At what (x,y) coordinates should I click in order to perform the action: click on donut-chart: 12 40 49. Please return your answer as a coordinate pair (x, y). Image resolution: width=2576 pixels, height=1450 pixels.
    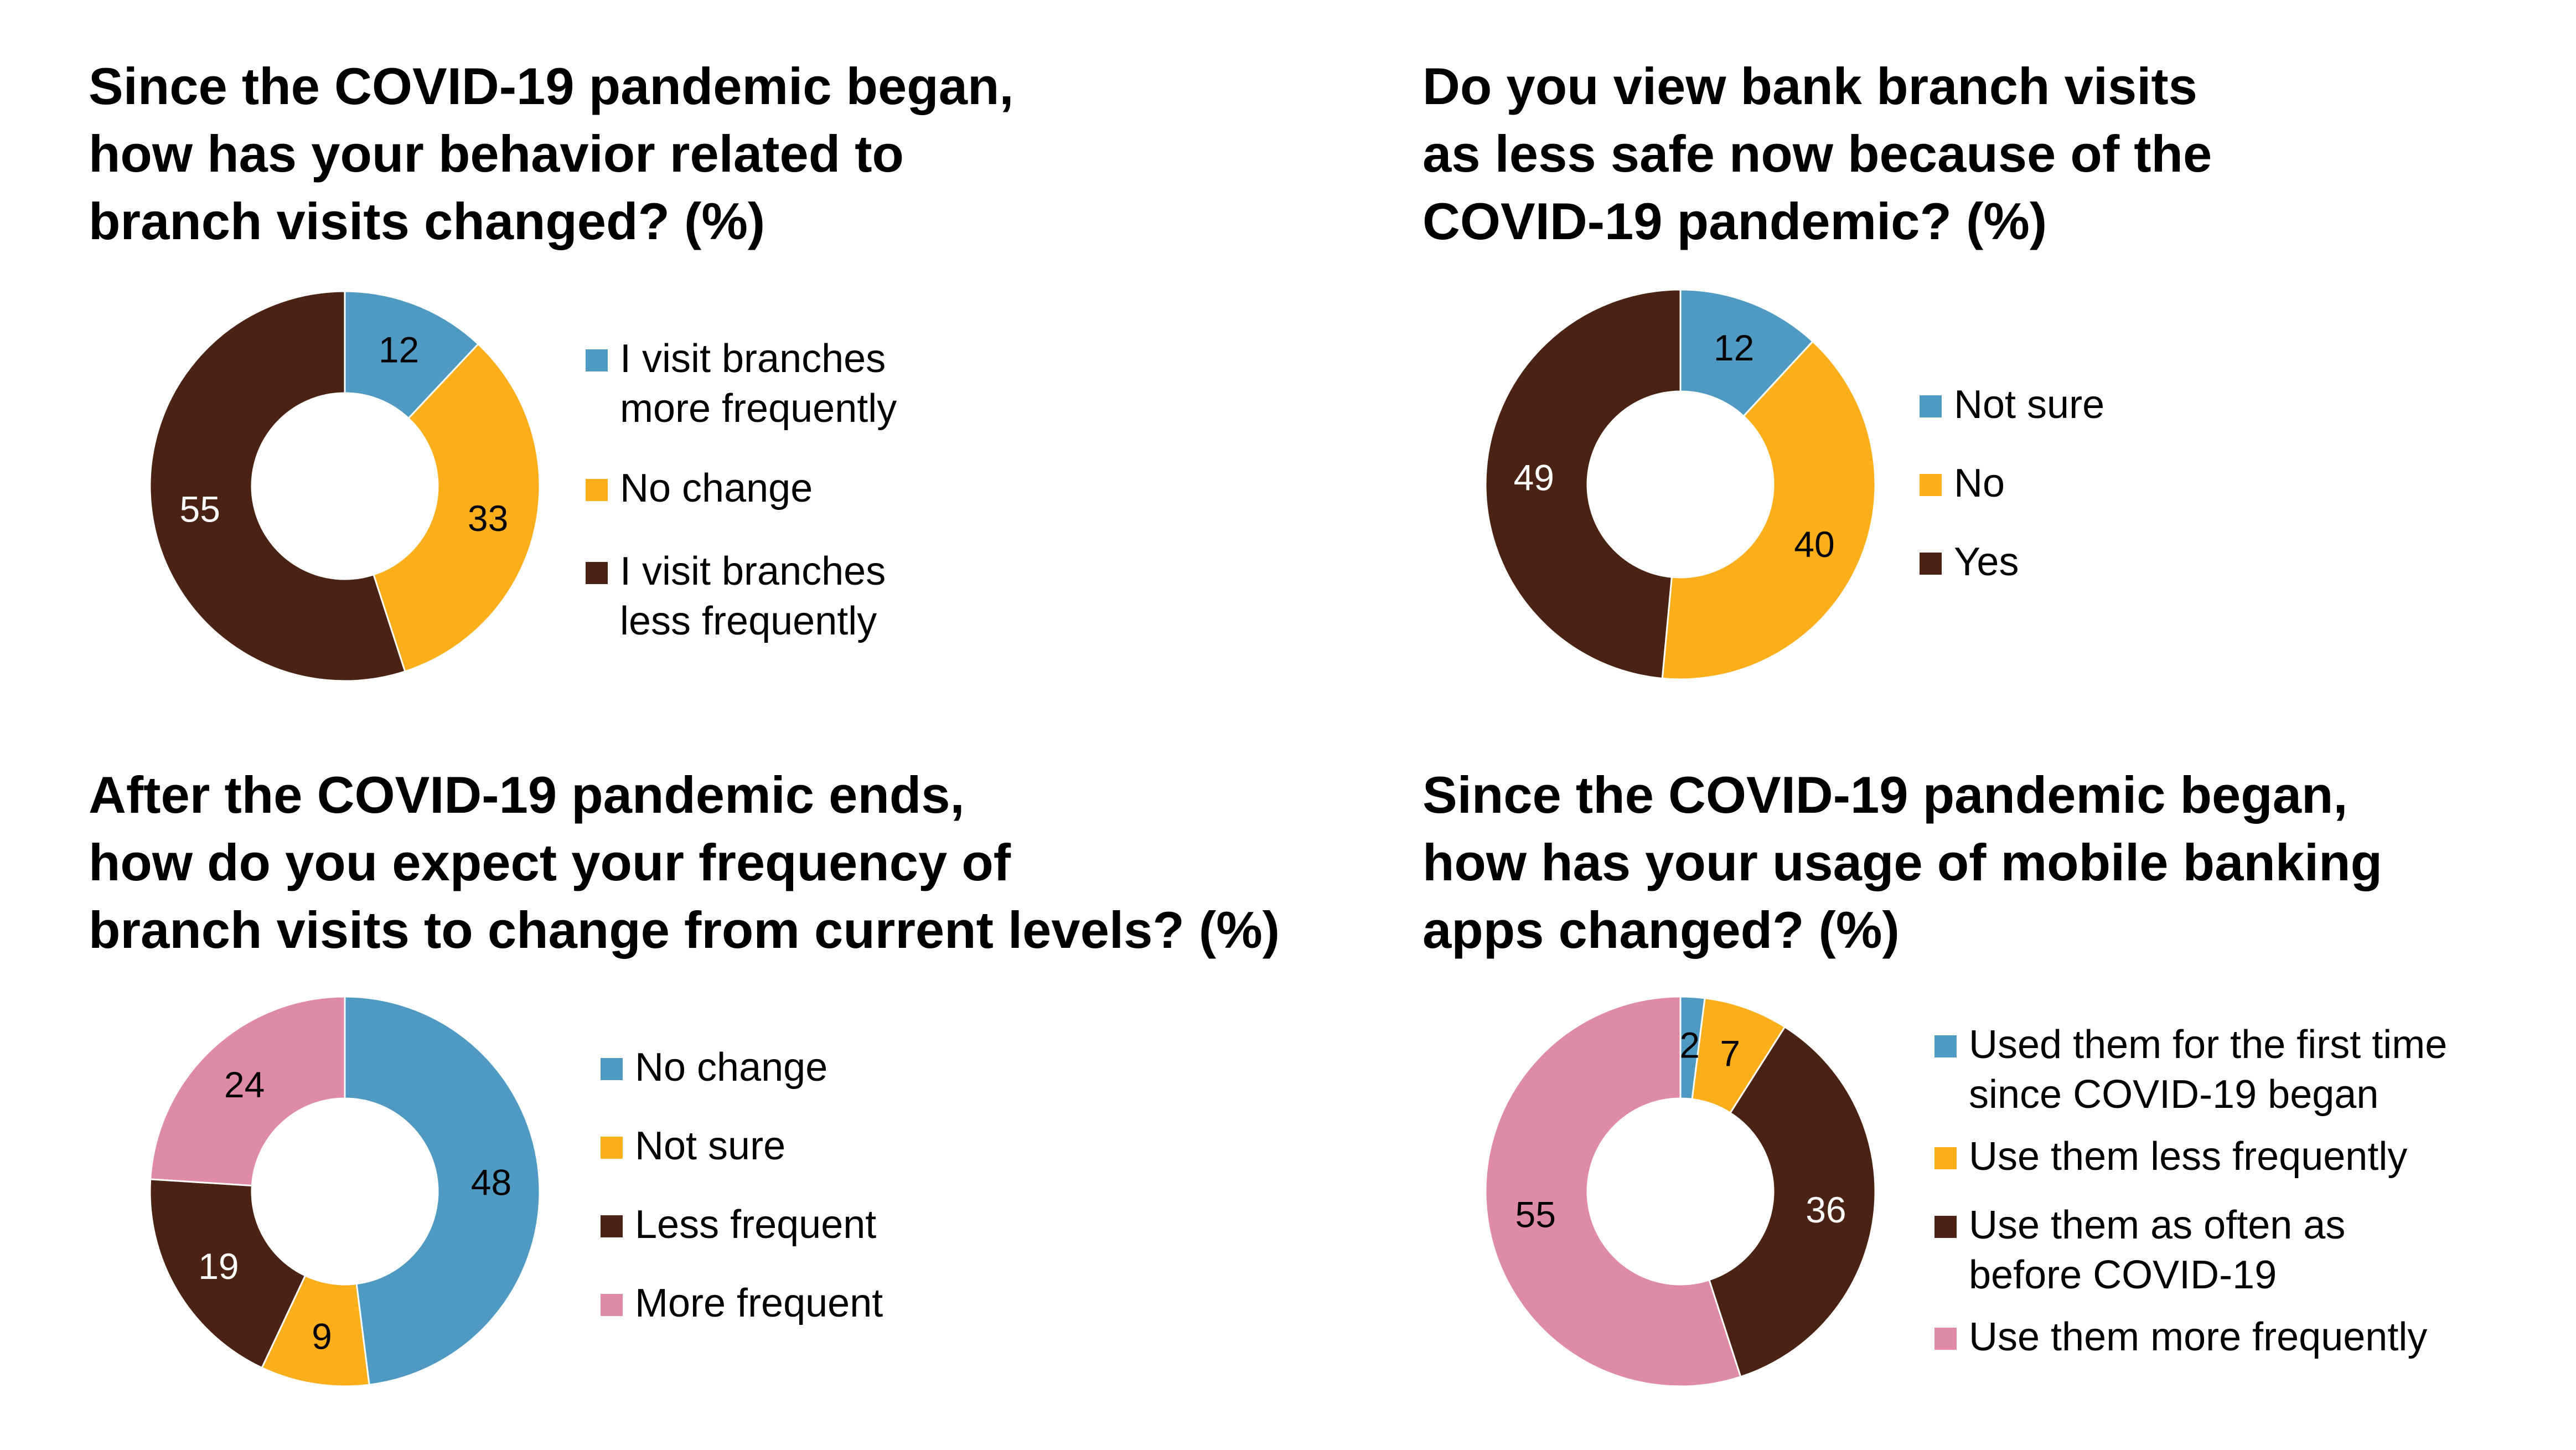
    Looking at the image, I should click on (1680, 484).